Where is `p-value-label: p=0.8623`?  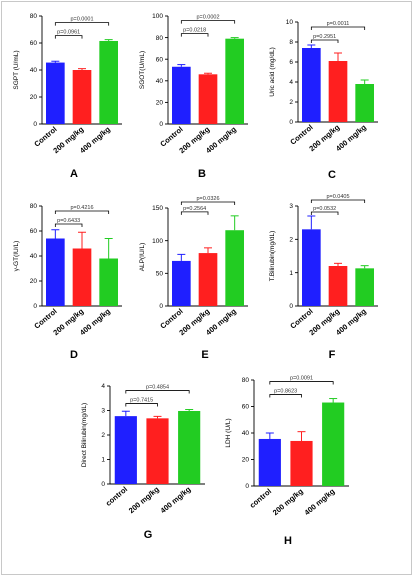 p-value-label: p=0.8623 is located at coordinates (285, 392).